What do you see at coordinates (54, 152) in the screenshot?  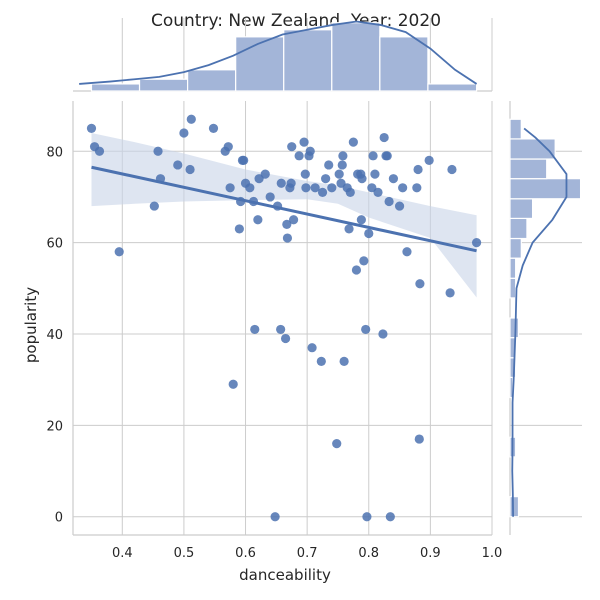 I see `y-tick-label-4: 80` at bounding box center [54, 152].